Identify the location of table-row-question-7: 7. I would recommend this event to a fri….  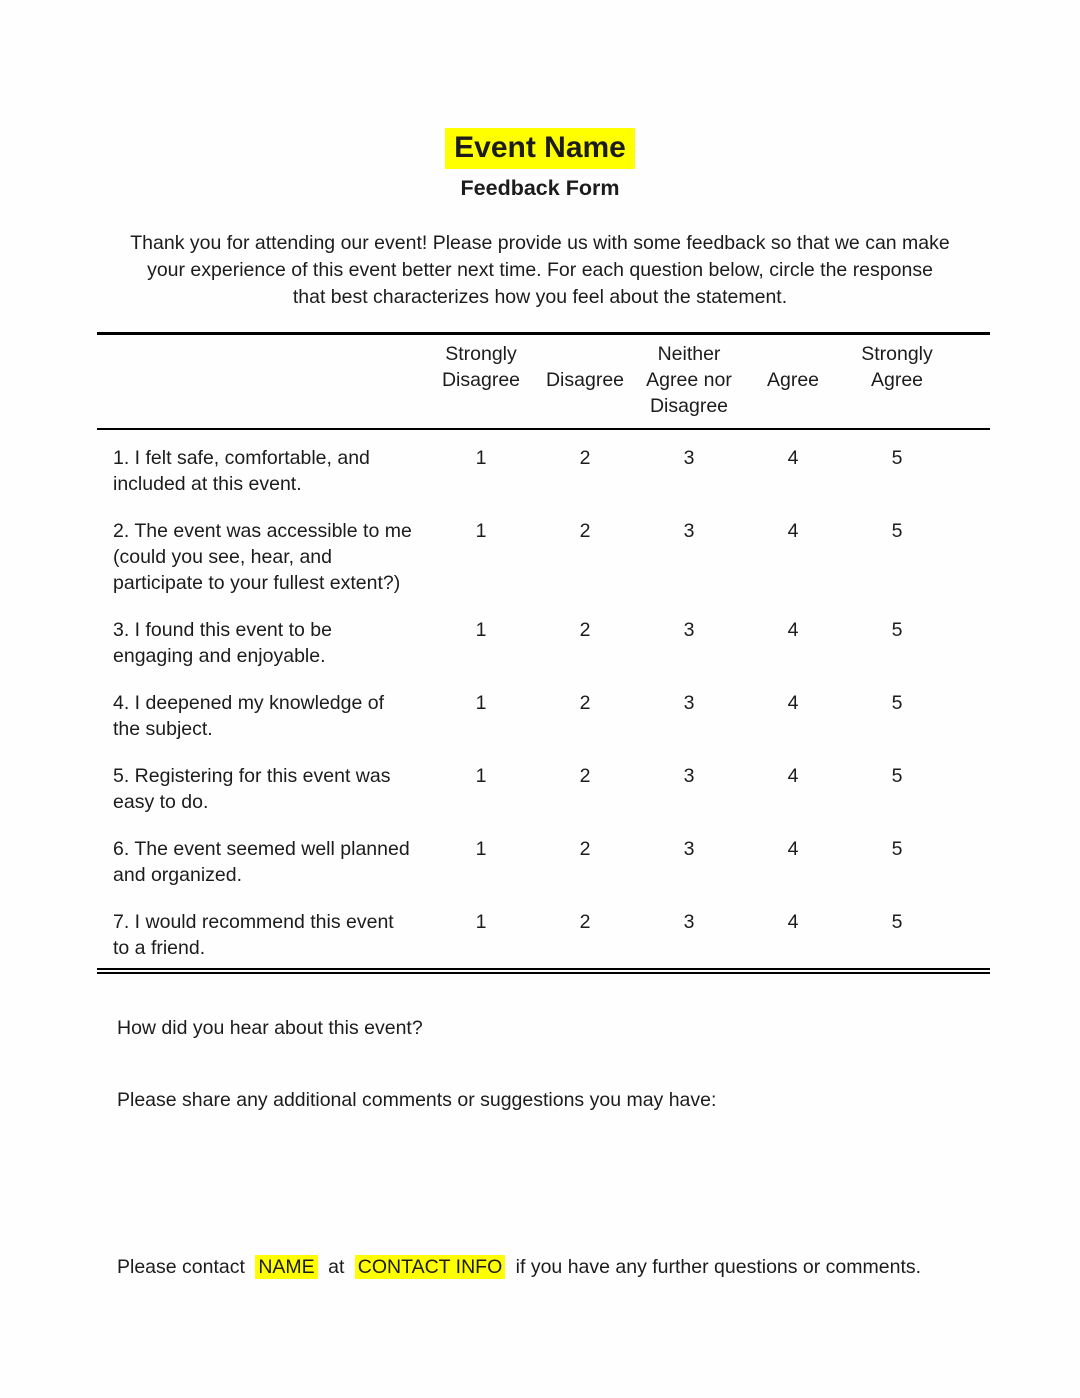
(543, 935).